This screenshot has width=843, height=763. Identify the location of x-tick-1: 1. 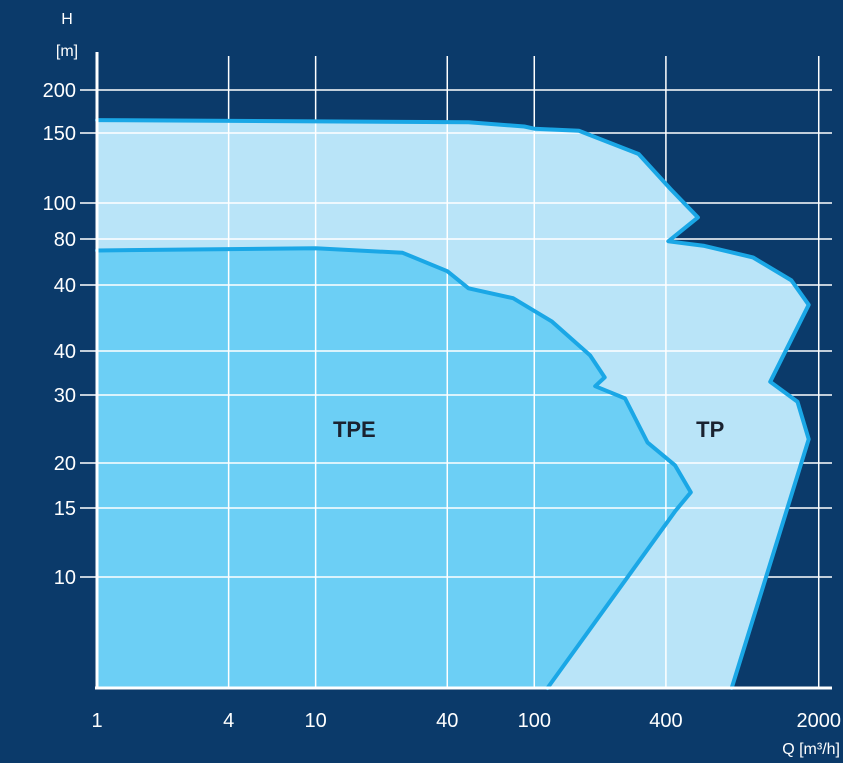
(96, 721).